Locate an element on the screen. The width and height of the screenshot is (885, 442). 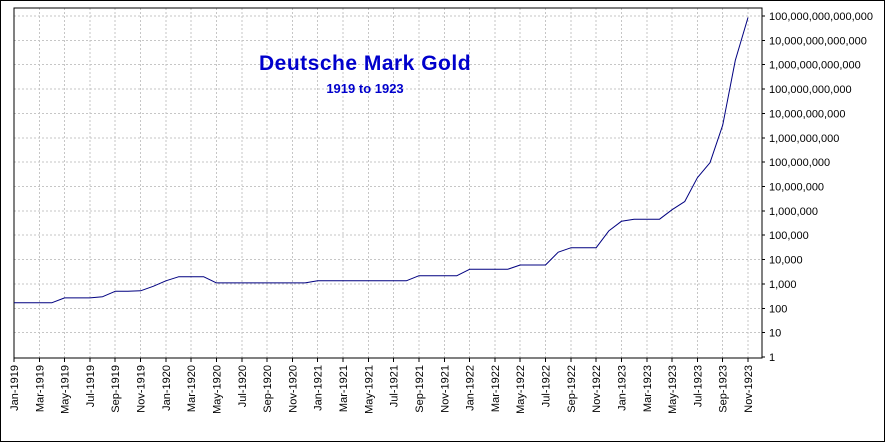
y-tick-label: 100 is located at coordinates (778, 309).